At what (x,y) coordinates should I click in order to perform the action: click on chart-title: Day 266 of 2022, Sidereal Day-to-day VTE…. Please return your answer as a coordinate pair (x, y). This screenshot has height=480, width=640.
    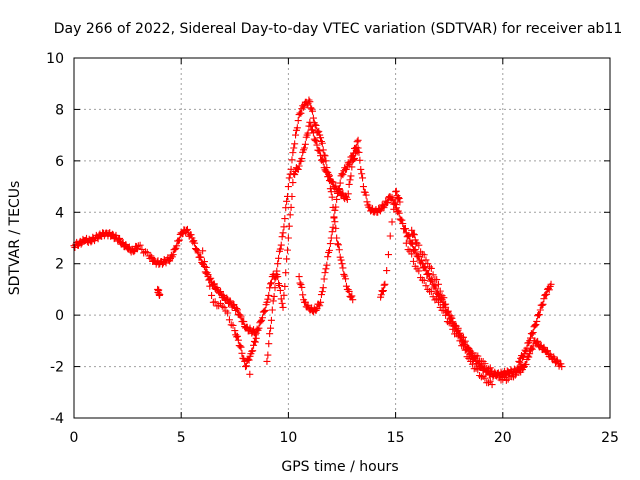
    Looking at the image, I should click on (338, 29).